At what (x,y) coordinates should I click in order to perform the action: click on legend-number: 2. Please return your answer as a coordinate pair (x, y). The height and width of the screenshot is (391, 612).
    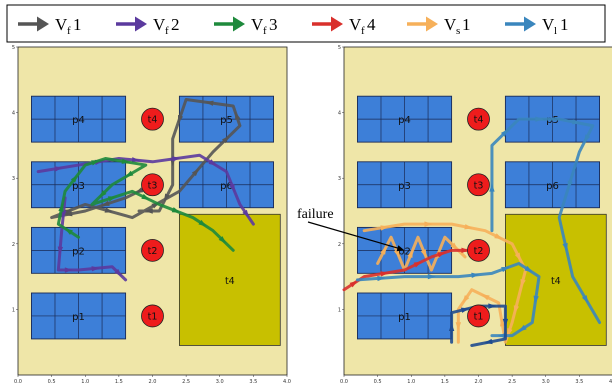
    Looking at the image, I should click on (175, 24).